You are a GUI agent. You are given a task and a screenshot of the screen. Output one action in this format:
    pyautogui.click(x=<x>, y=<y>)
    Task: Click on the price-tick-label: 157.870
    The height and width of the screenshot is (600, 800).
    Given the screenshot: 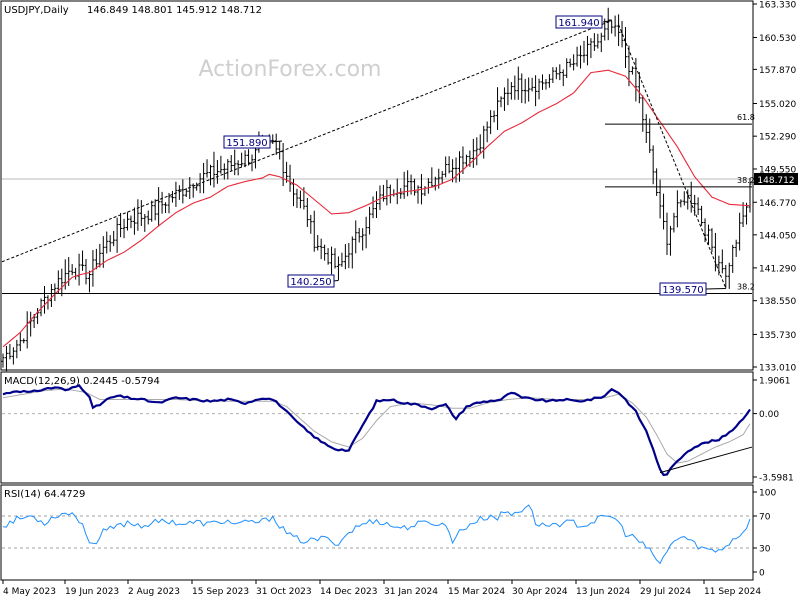 What is the action you would take?
    pyautogui.click(x=777, y=71)
    